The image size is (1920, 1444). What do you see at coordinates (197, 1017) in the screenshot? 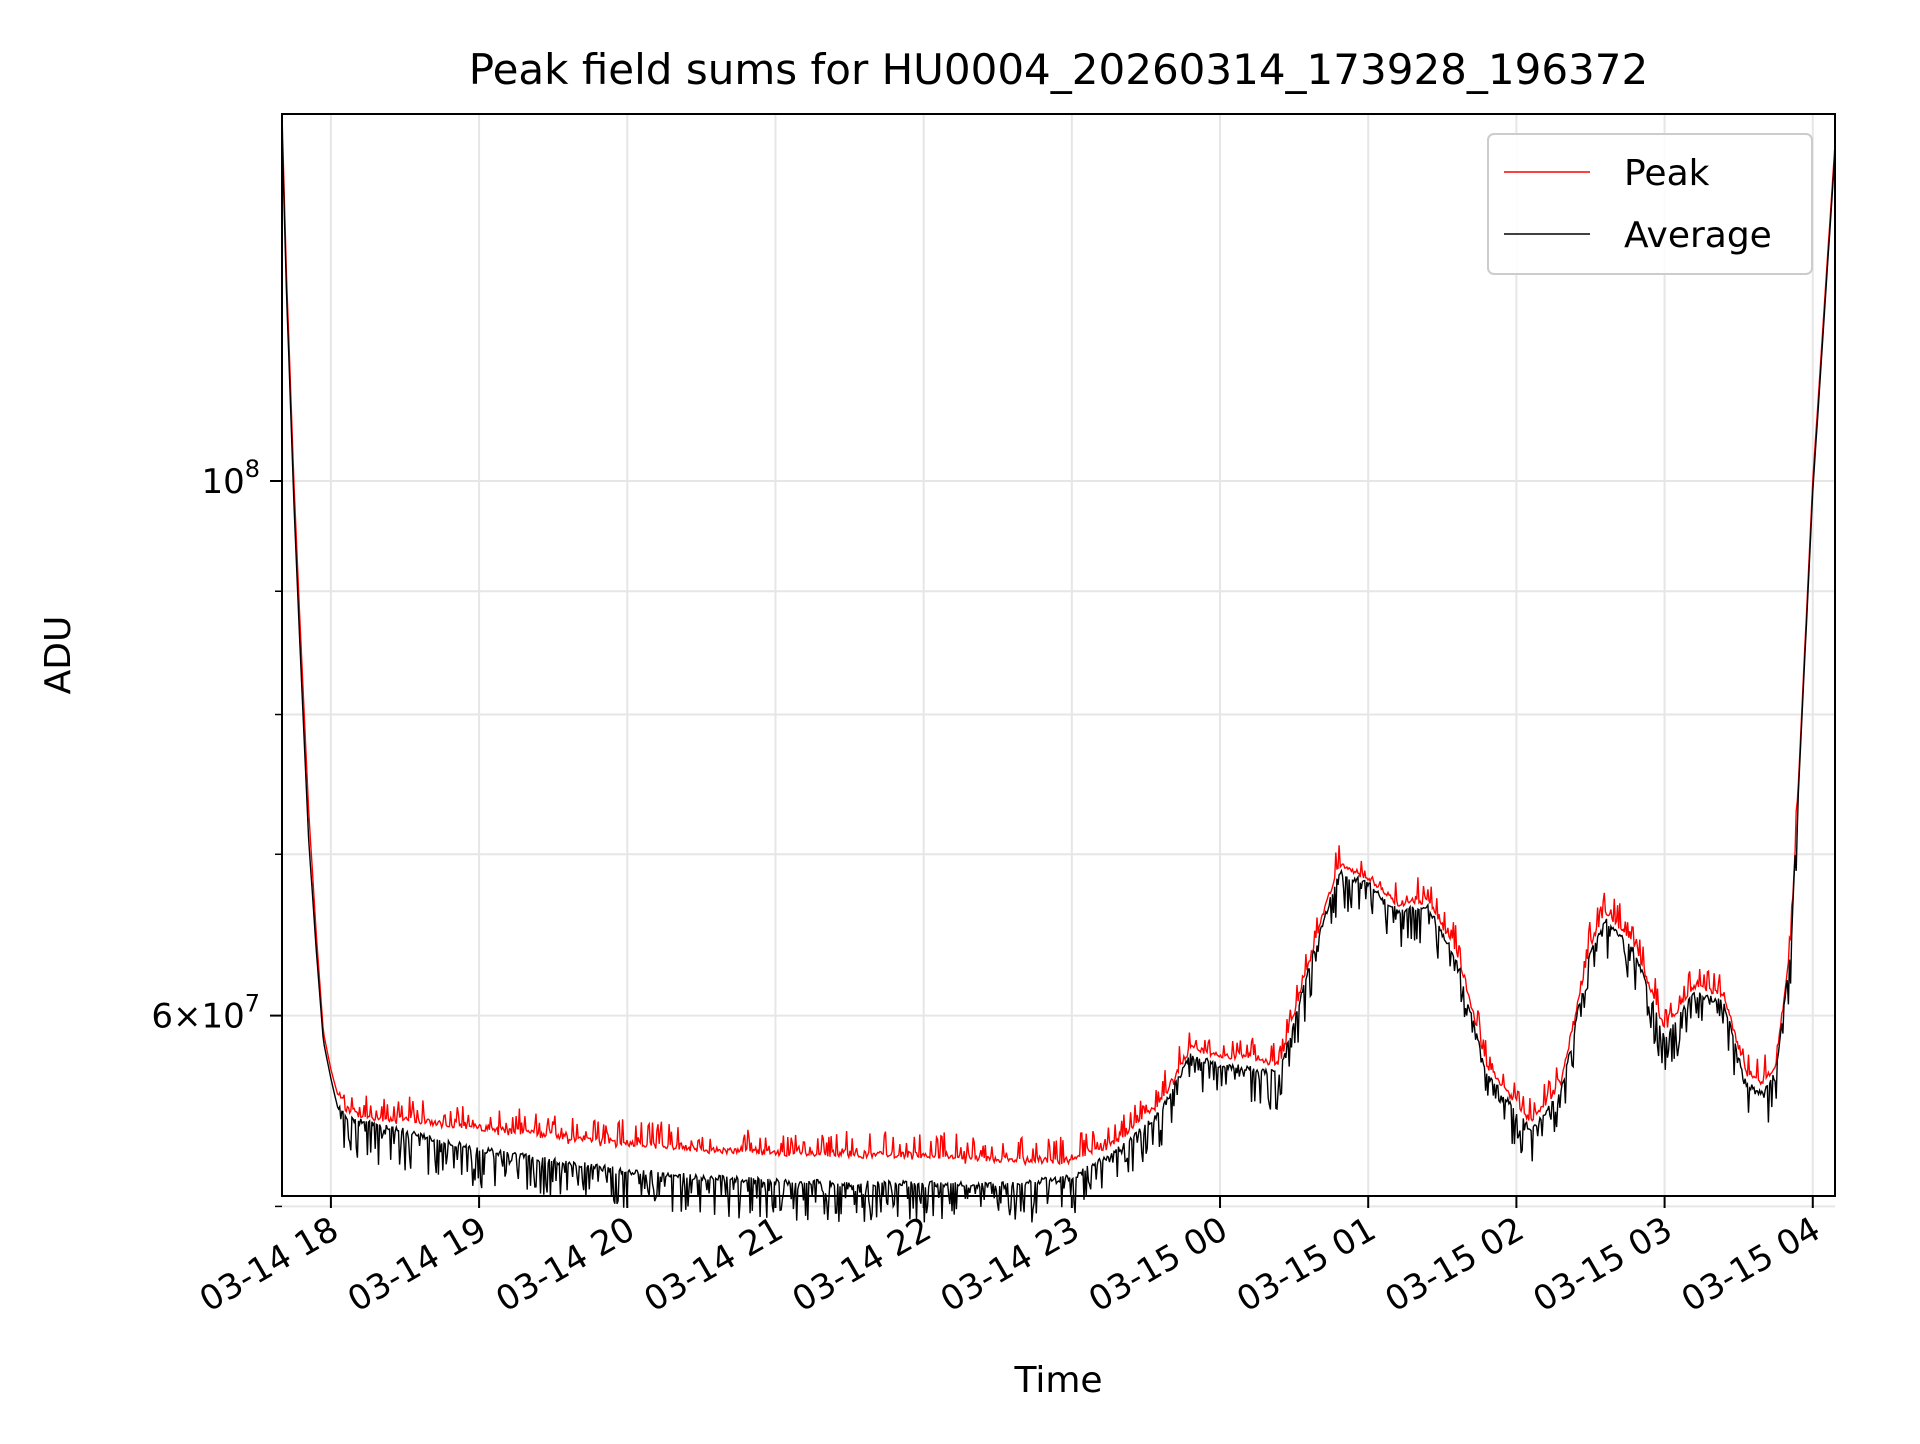
I see `y-tick-base: 6×10` at bounding box center [197, 1017].